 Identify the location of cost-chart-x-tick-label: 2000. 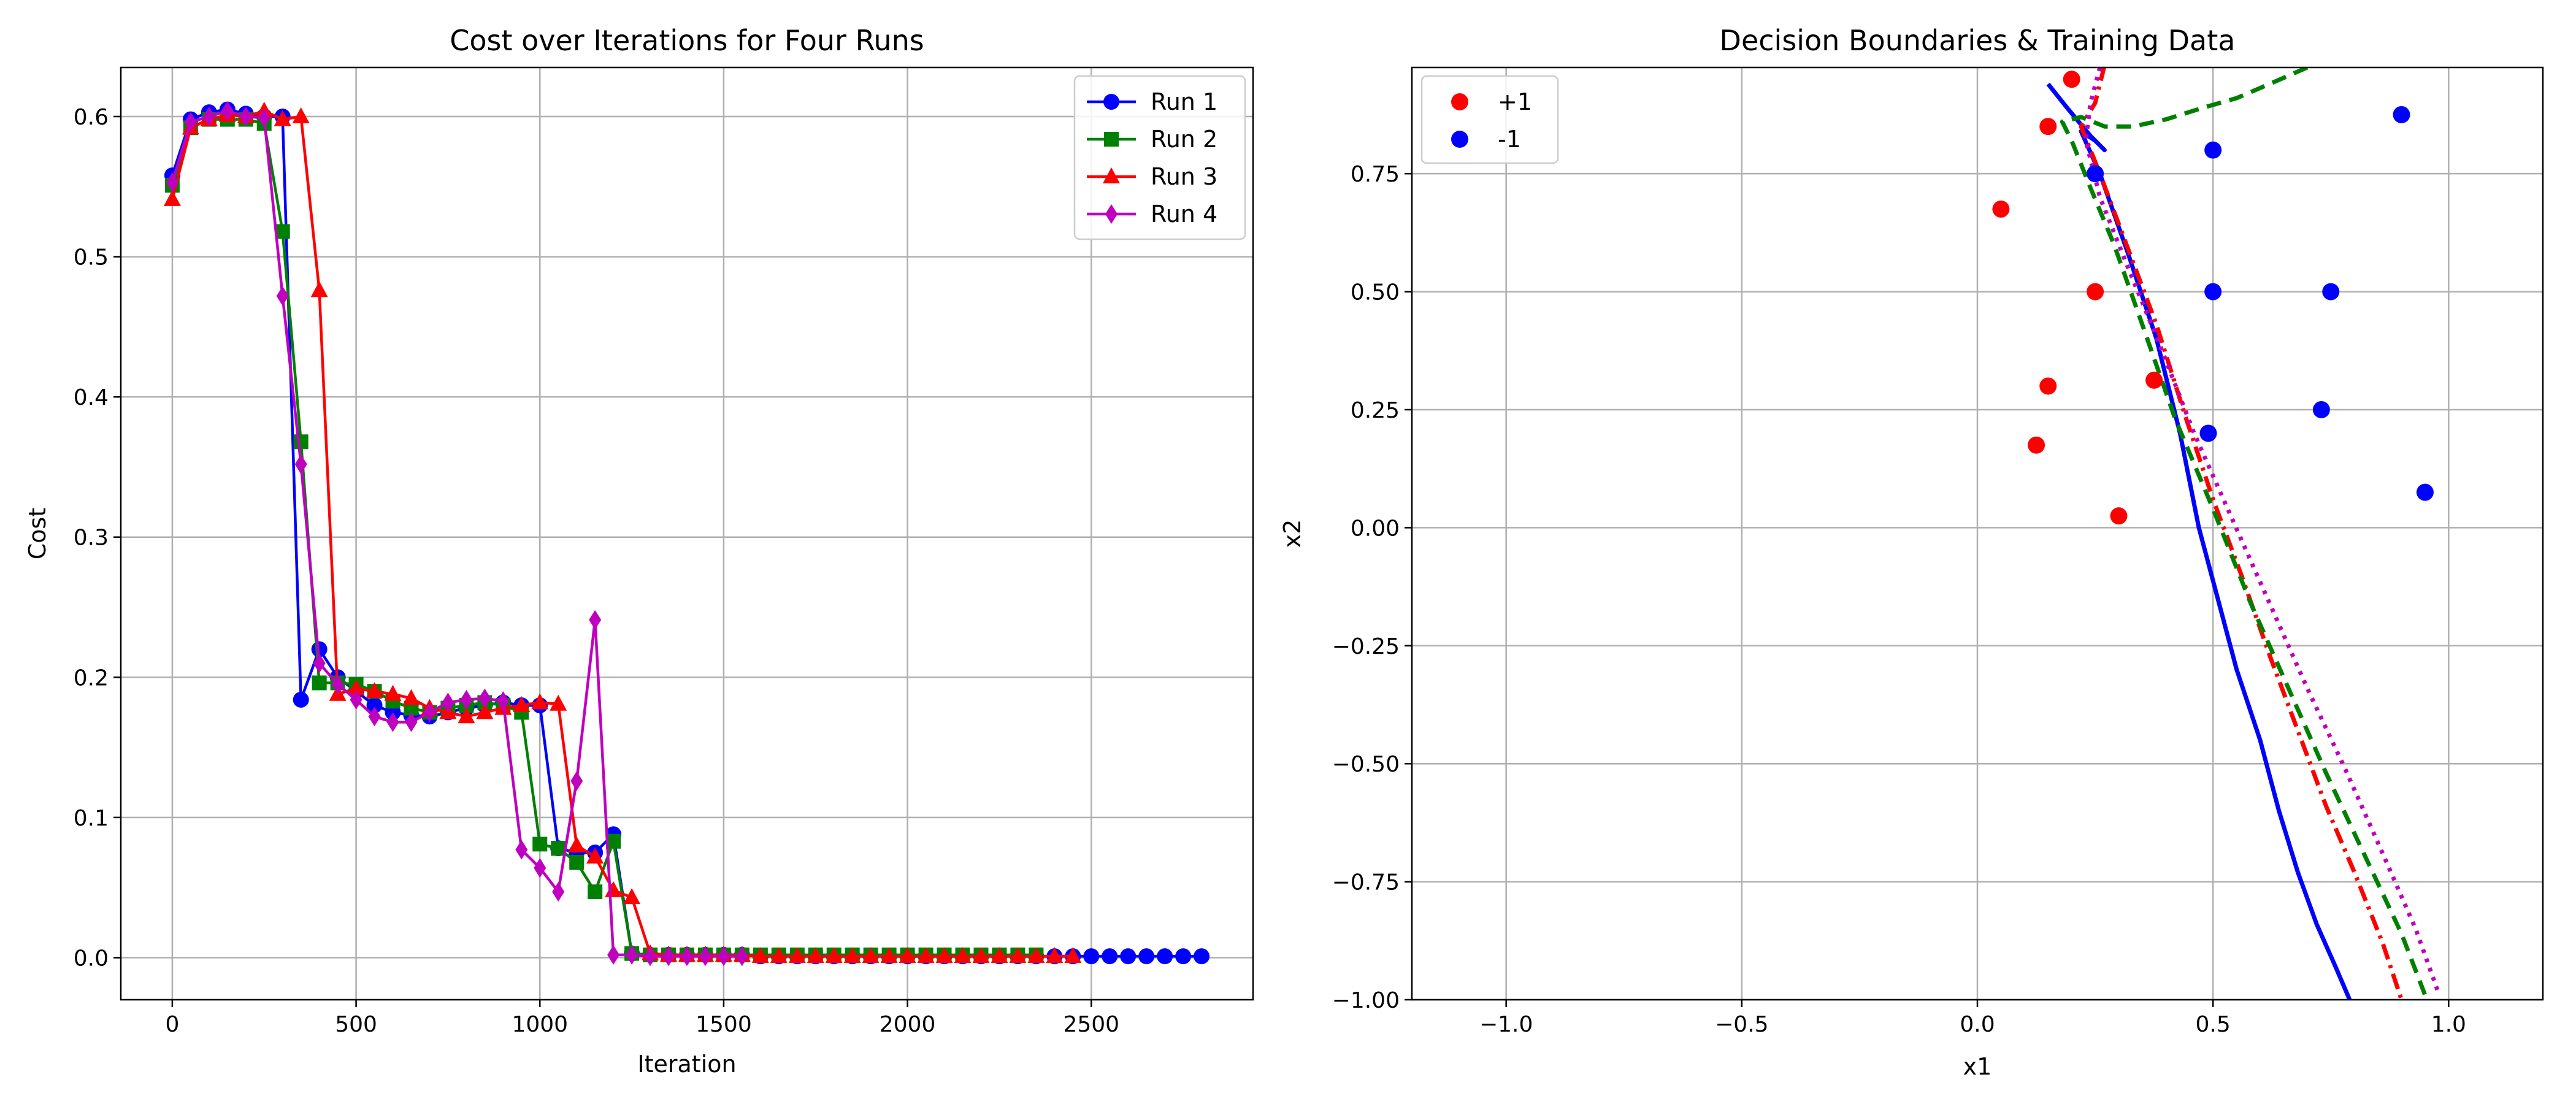
(908, 1024).